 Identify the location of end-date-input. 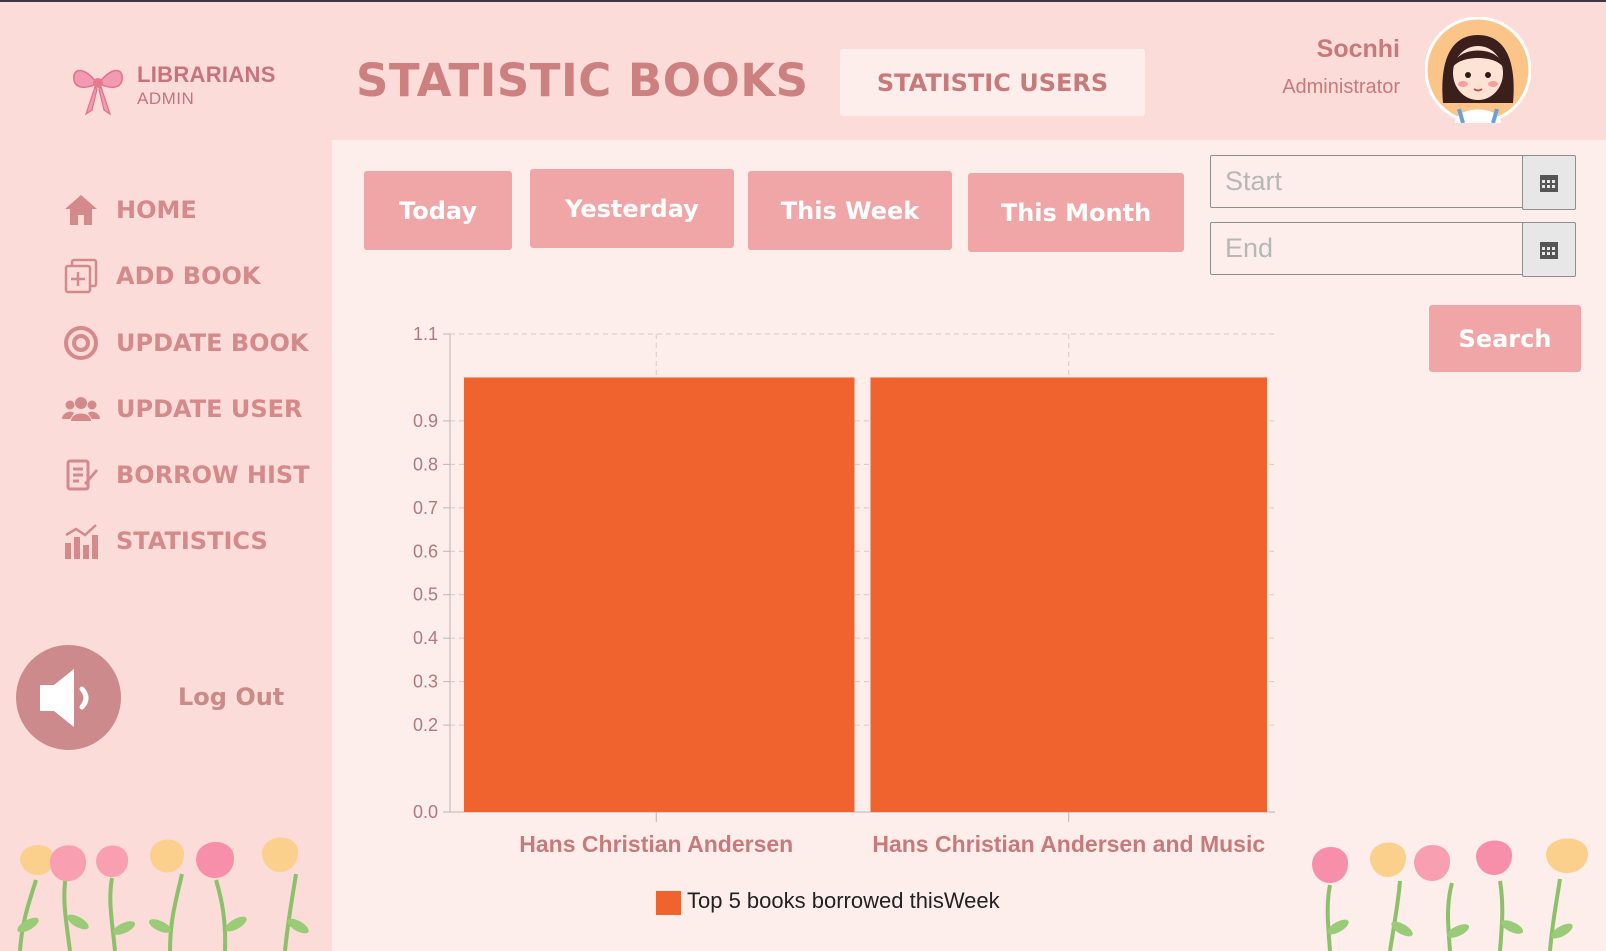
(1375, 248).